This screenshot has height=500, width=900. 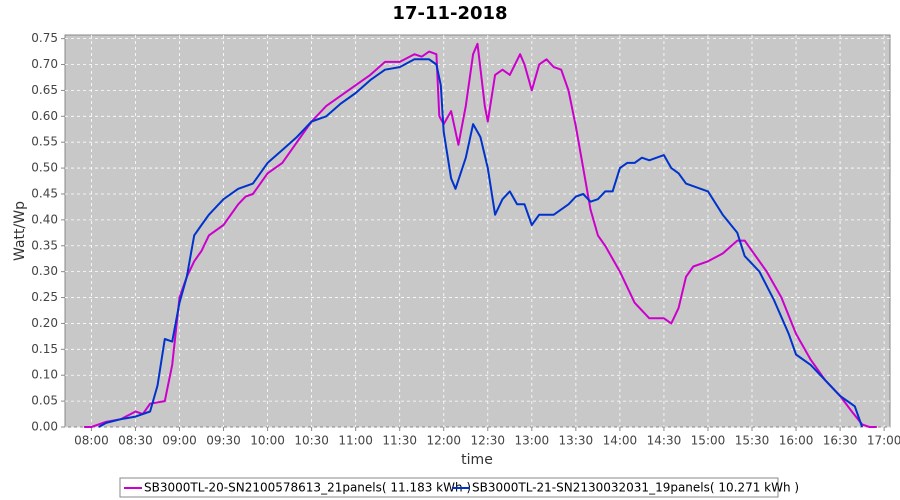 I want to click on x-tick-label: 09:30, so click(x=223, y=441).